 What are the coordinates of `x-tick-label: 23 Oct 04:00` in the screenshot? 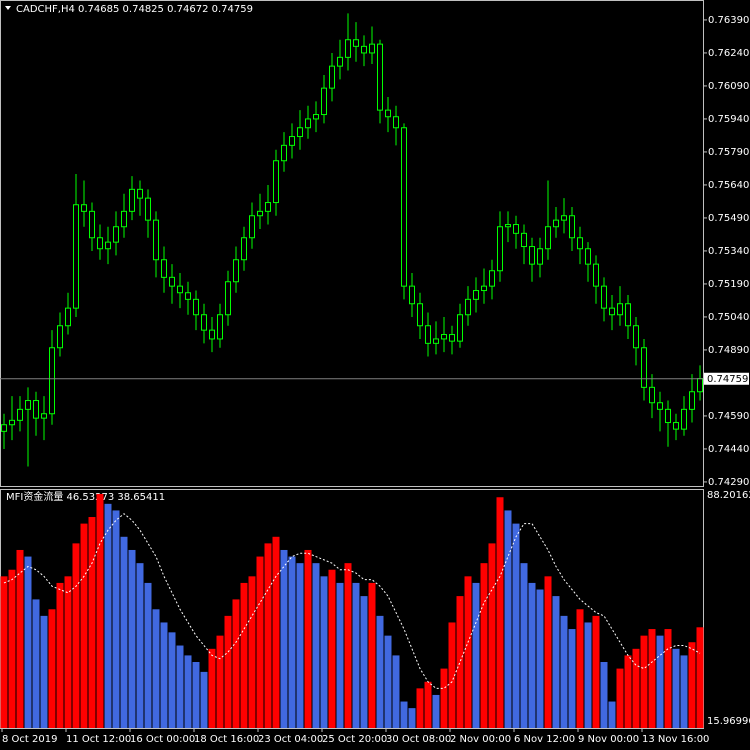 It's located at (290, 739).